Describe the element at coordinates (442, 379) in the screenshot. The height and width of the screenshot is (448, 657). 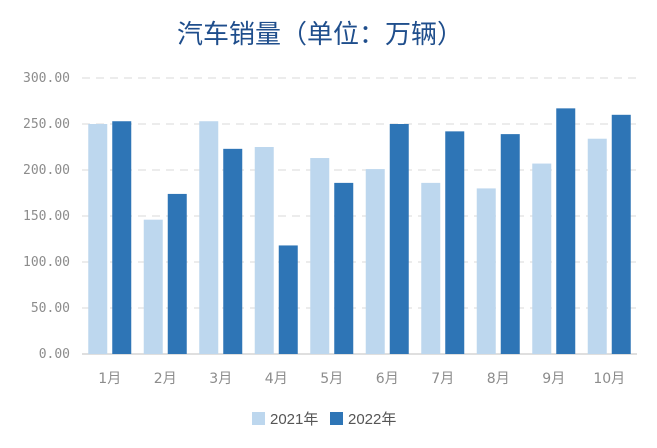
I see `x-tick-label: 7月` at that location.